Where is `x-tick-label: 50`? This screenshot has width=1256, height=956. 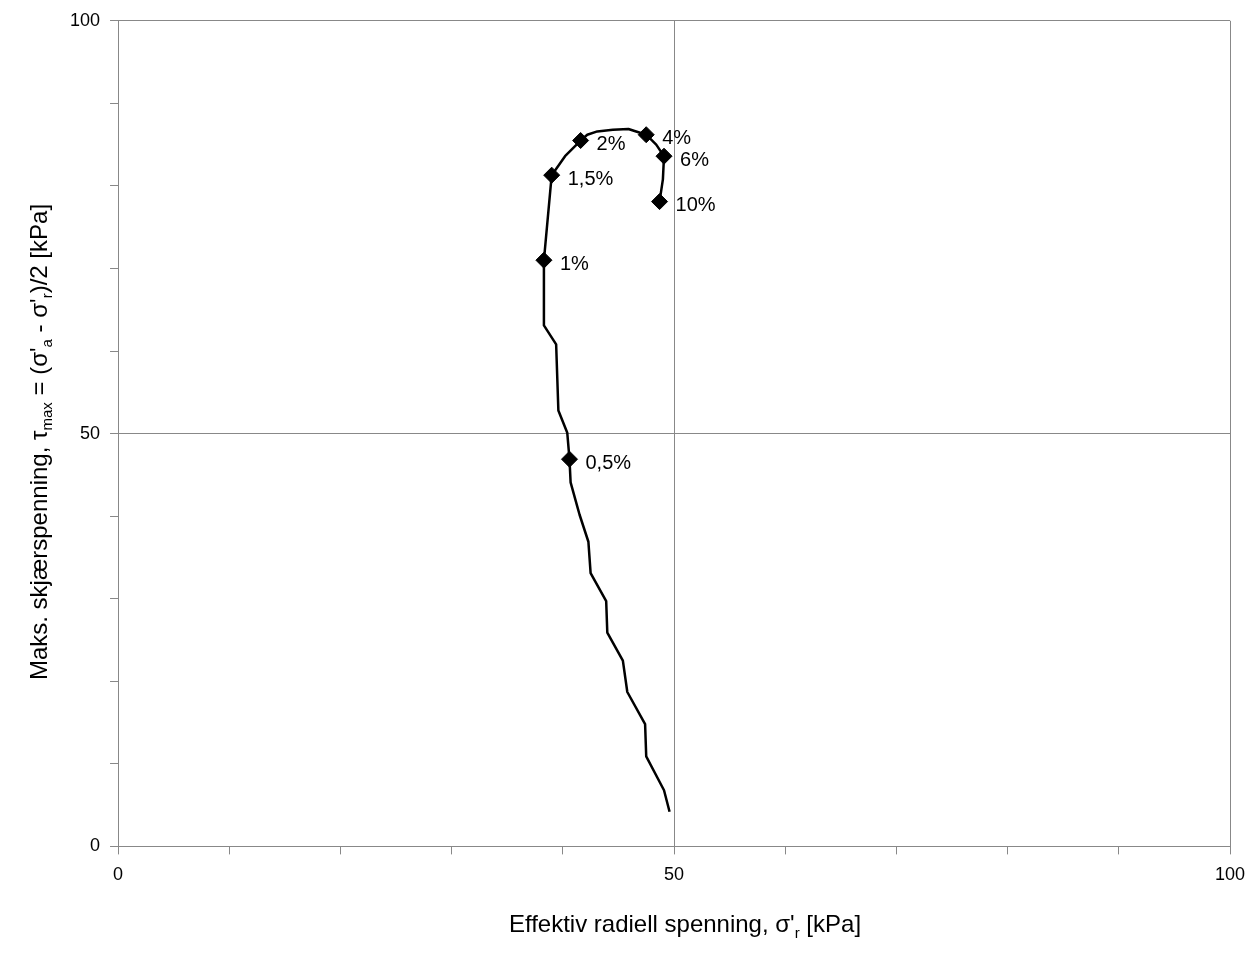 x-tick-label: 50 is located at coordinates (674, 874).